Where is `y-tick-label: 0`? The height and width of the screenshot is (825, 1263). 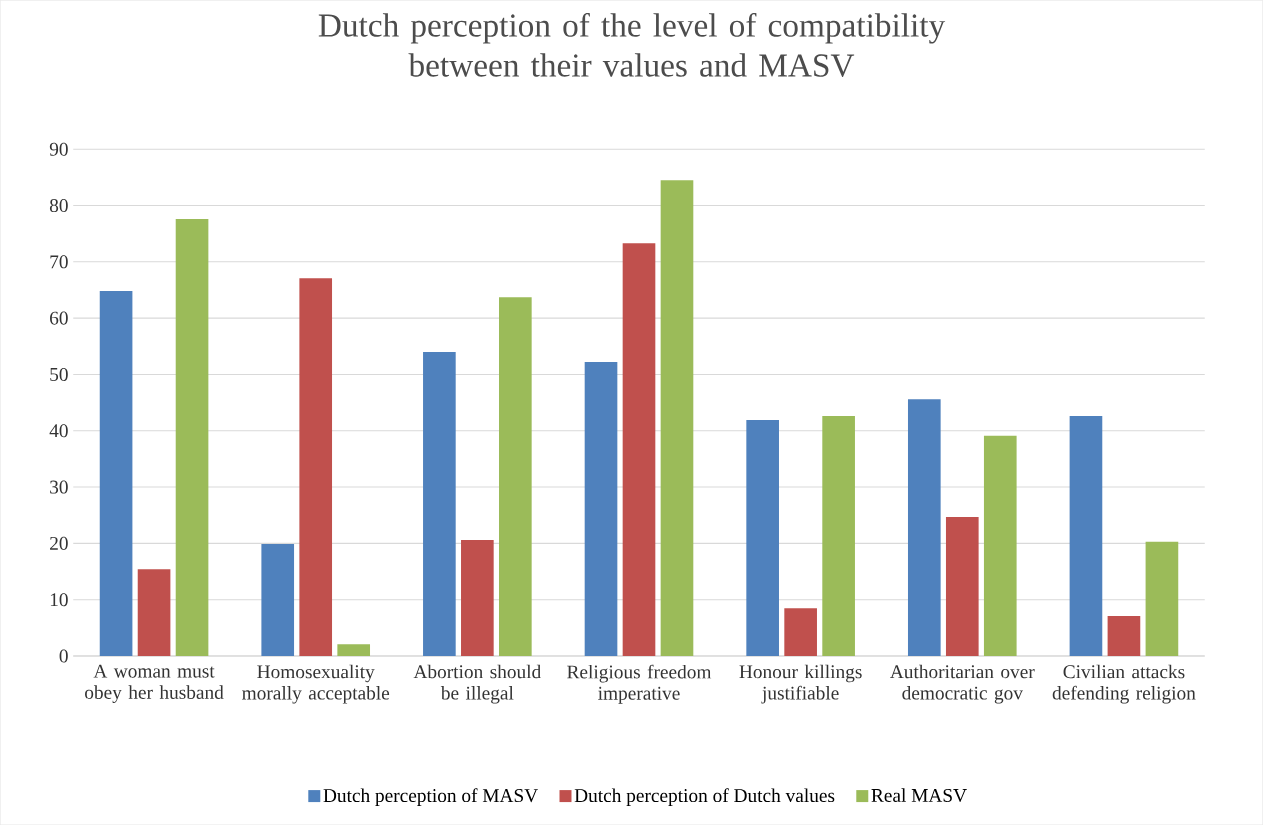
y-tick-label: 0 is located at coordinates (63, 656).